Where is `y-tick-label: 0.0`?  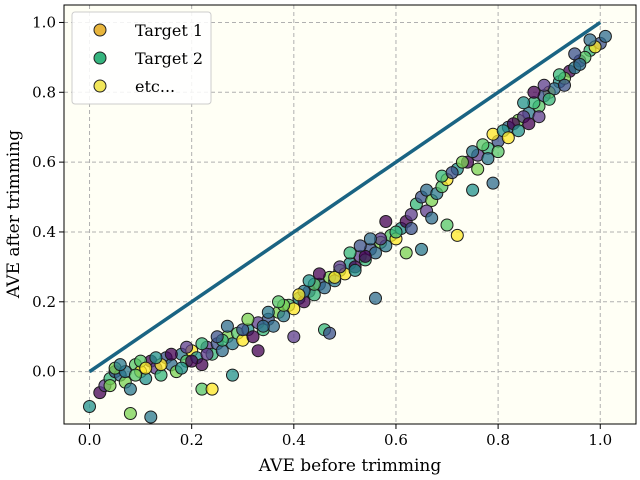
y-tick-label: 0.0 is located at coordinates (44, 372).